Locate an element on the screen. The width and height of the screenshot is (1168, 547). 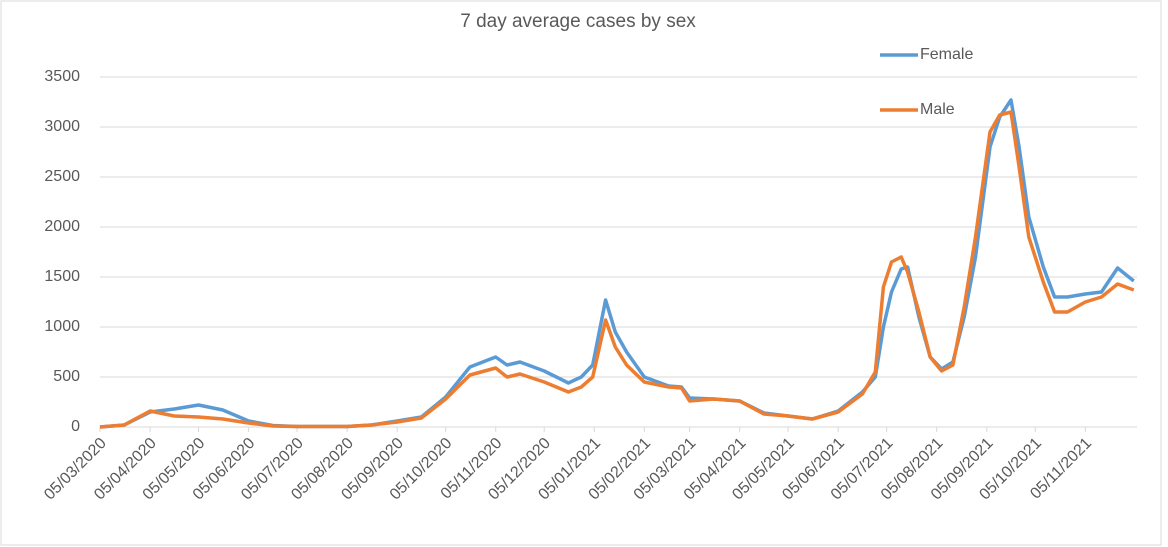
legend-label: Male is located at coordinates (937, 109).